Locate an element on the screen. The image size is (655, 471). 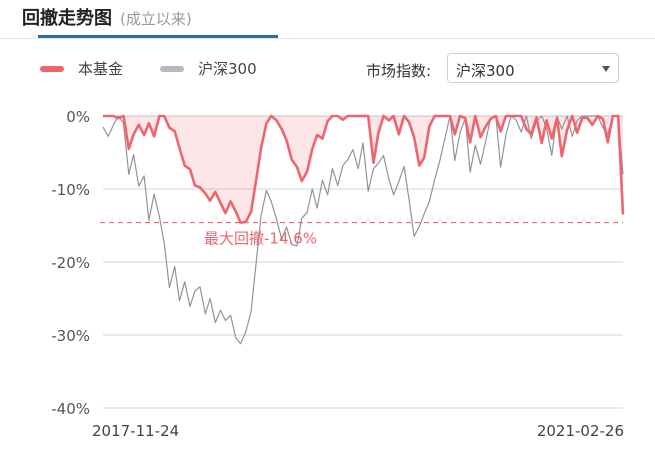
x-tick-label: 2021-02-26 is located at coordinates (580, 431).